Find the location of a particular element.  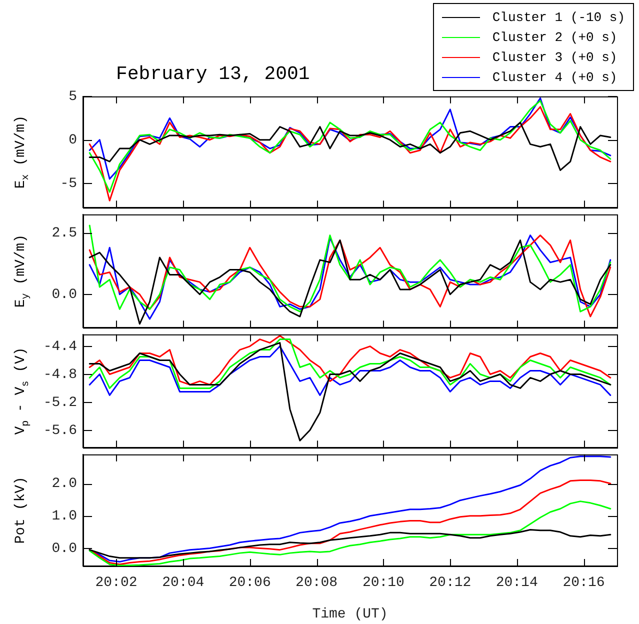

y-tick-label: -5.6 is located at coordinates (60, 430).